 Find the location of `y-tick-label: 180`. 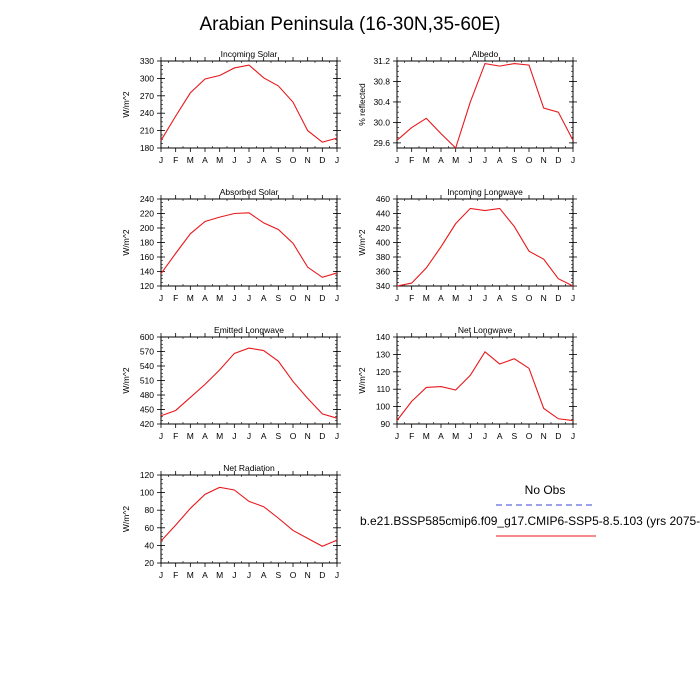

y-tick-label: 180 is located at coordinates (147, 148).